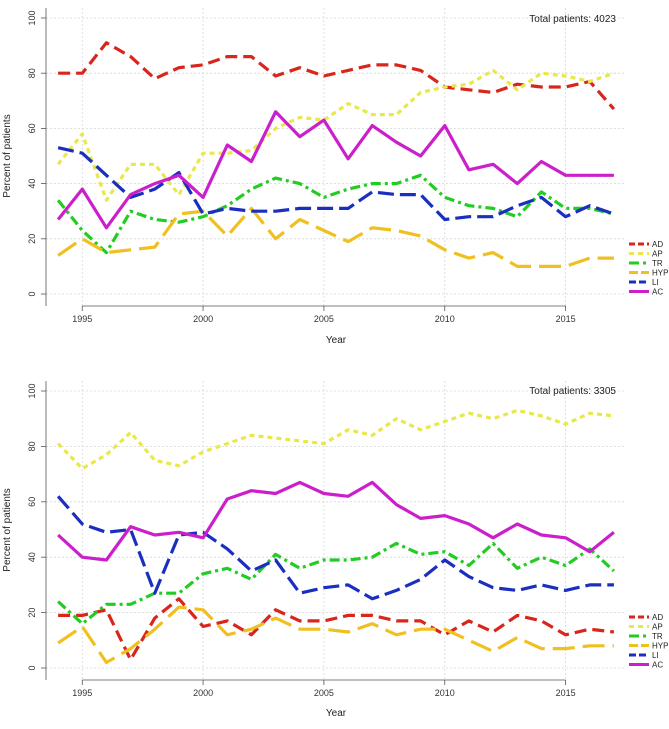 The image size is (669, 729). I want to click on series-line-ap, so click(335, 439).